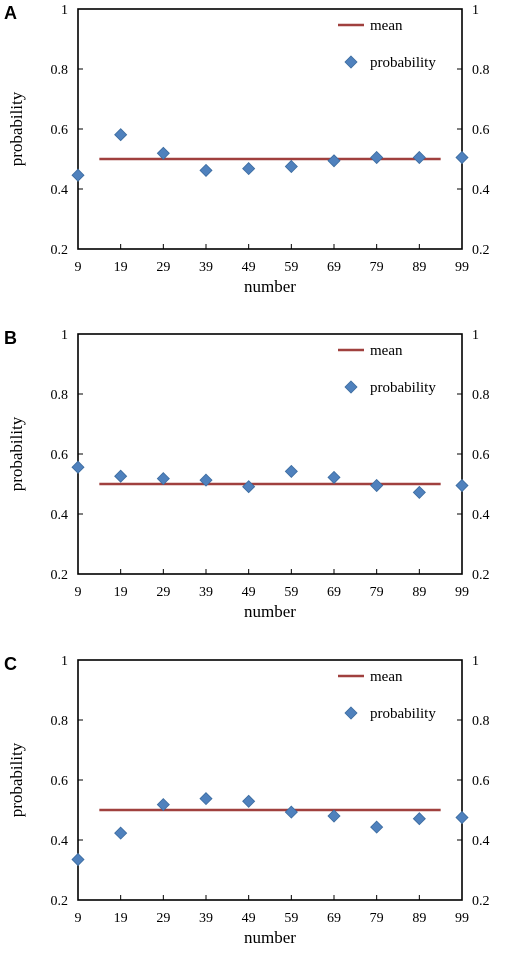 The height and width of the screenshot is (956, 505). Describe the element at coordinates (10, 13) in the screenshot. I see `panel-letter: A` at that location.